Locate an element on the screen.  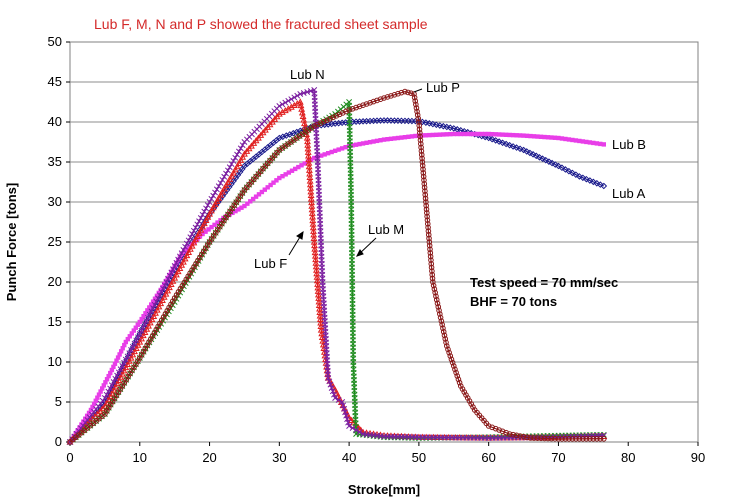
y-tick-label-50: 50 is located at coordinates (55, 41).